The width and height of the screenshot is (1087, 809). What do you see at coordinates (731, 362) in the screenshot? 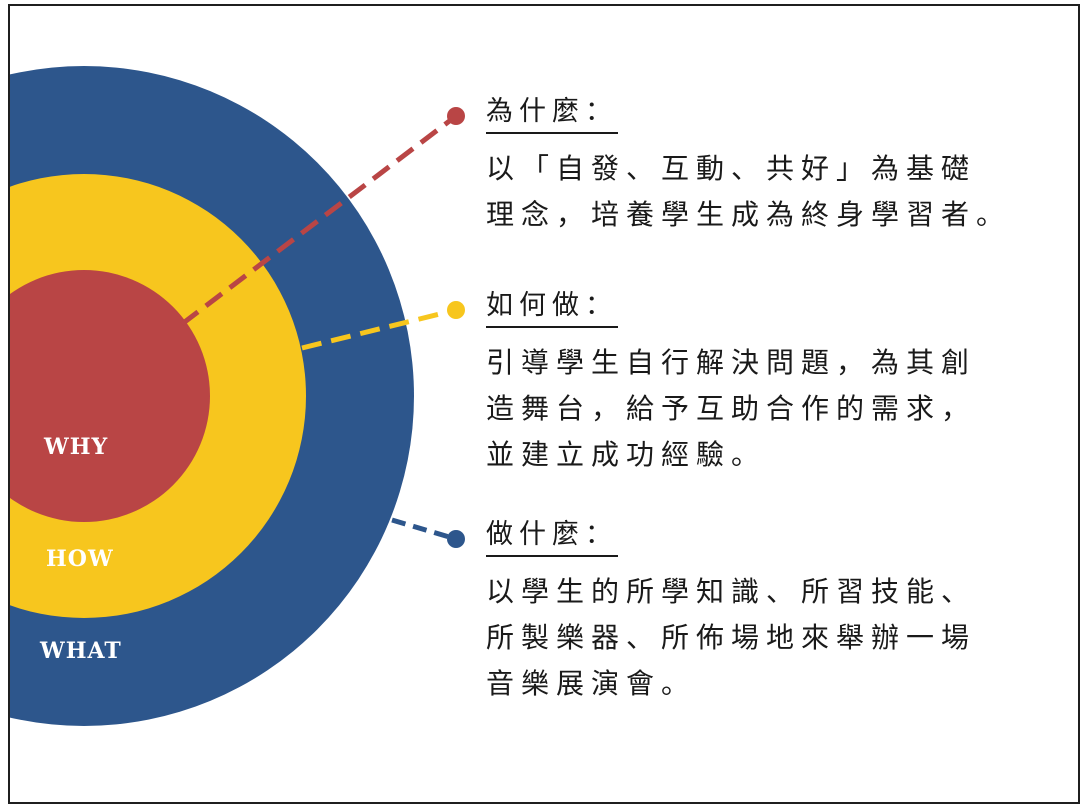
I see `how-body-line: 引導學生自行解決問題，為其創` at bounding box center [731, 362].